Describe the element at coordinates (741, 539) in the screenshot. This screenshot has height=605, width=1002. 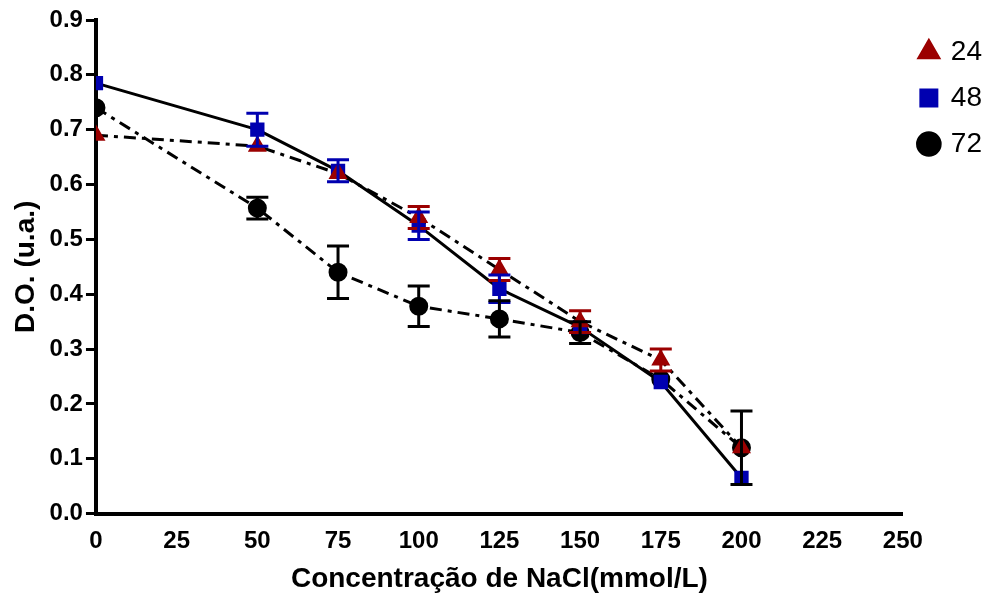
I see `x-tick-label: 200` at that location.